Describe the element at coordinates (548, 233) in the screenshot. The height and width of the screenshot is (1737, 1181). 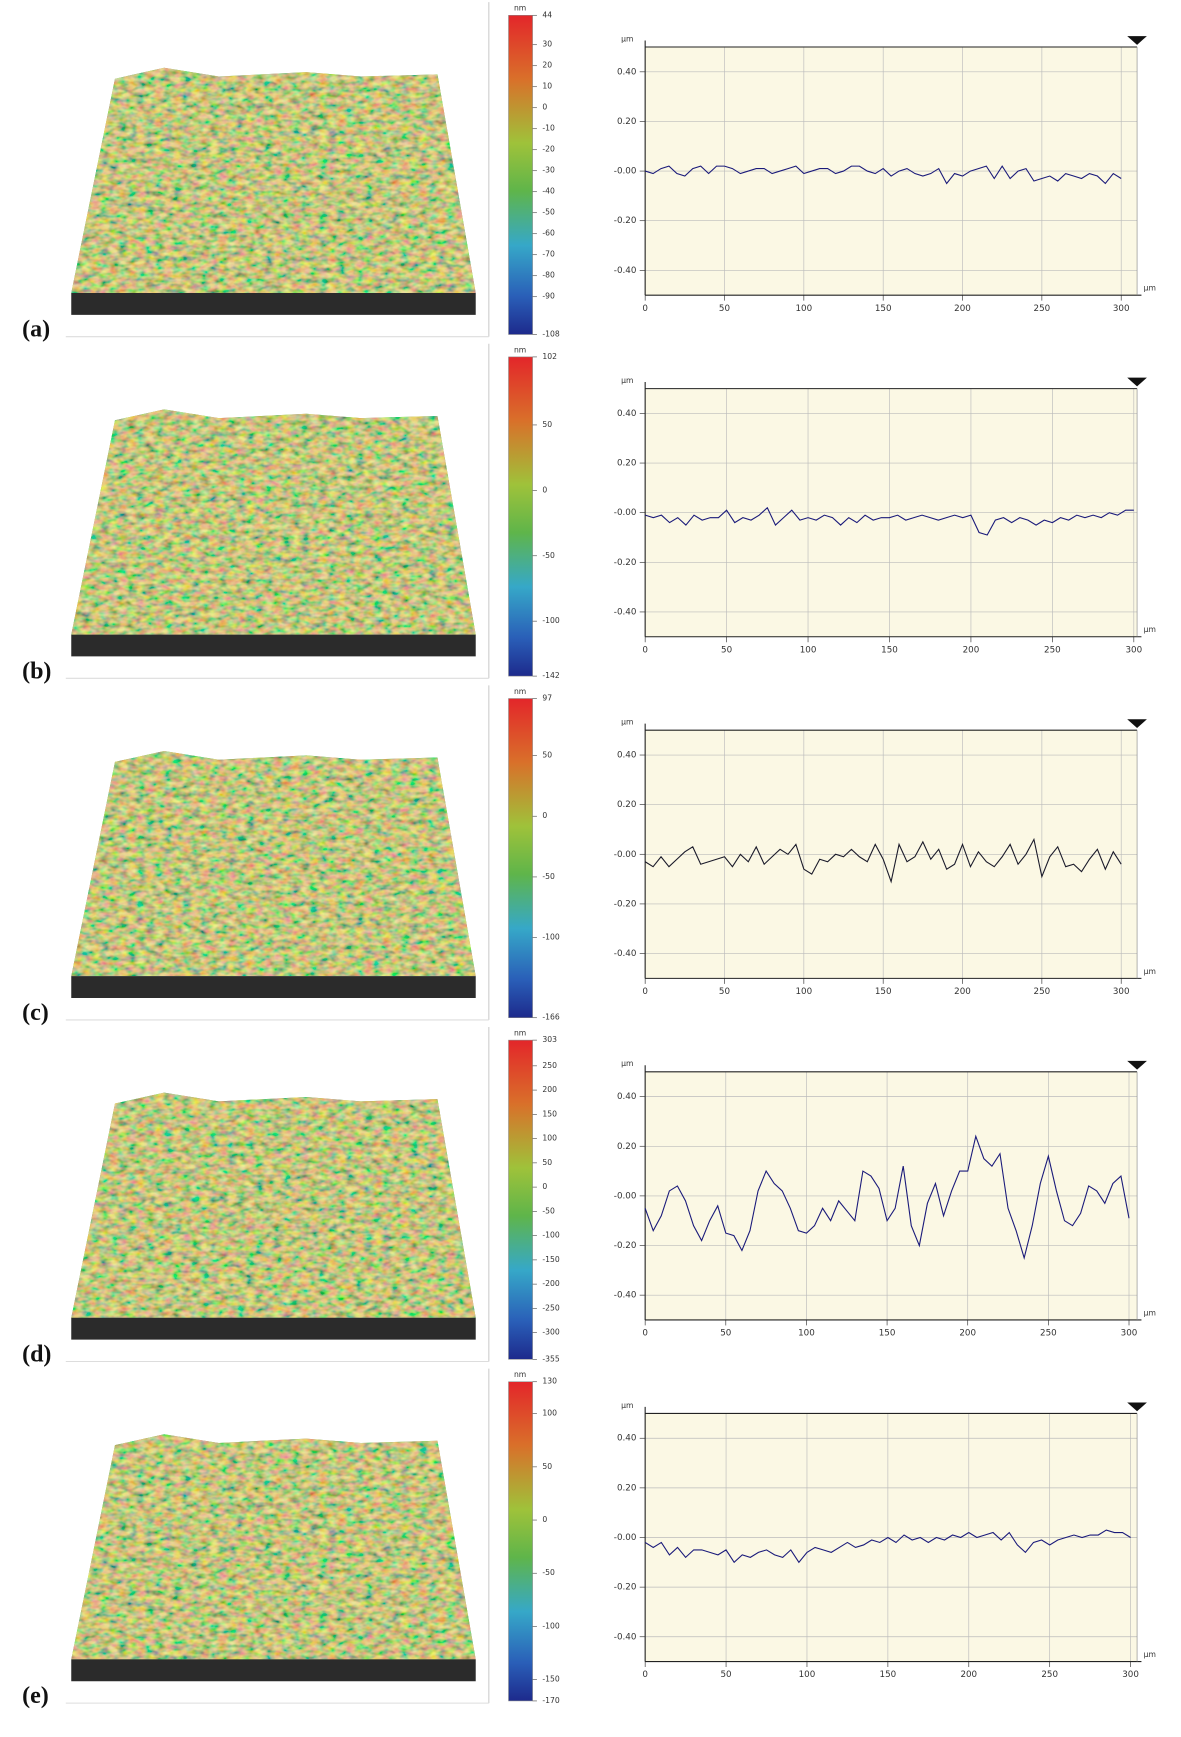
I see `colorbar-tick-label: -60` at that location.